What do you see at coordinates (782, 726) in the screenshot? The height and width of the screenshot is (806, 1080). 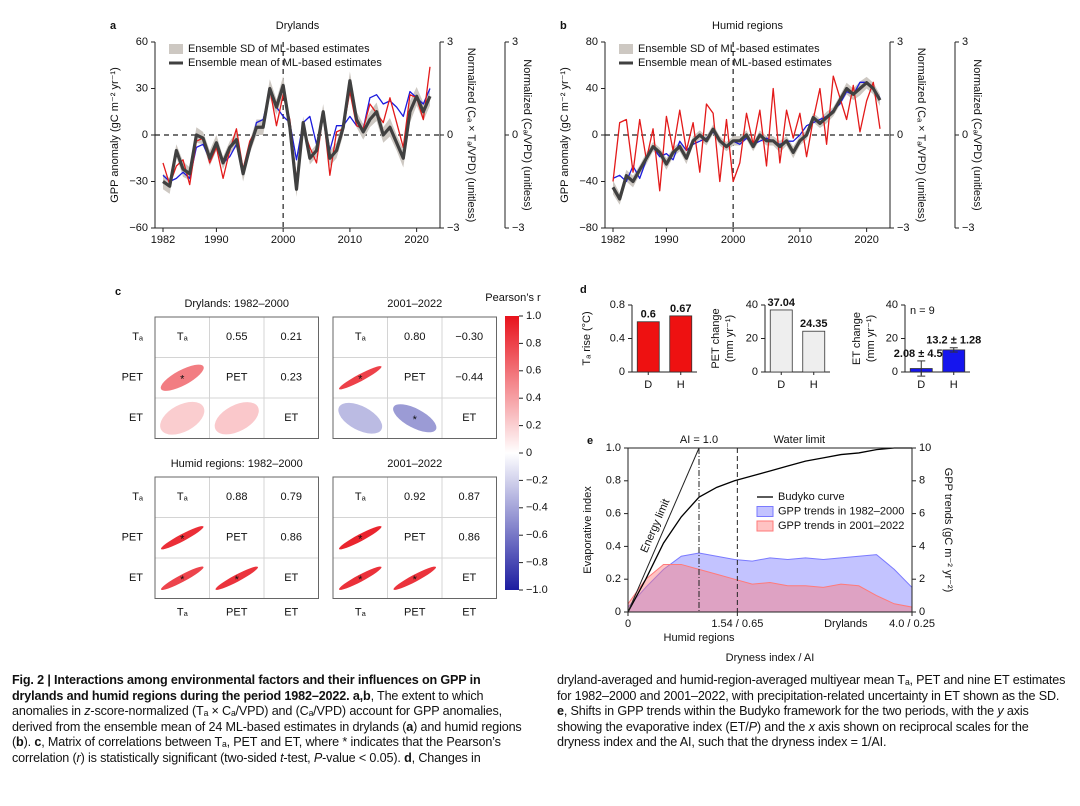 I see `caption-text: ) and the` at bounding box center [782, 726].